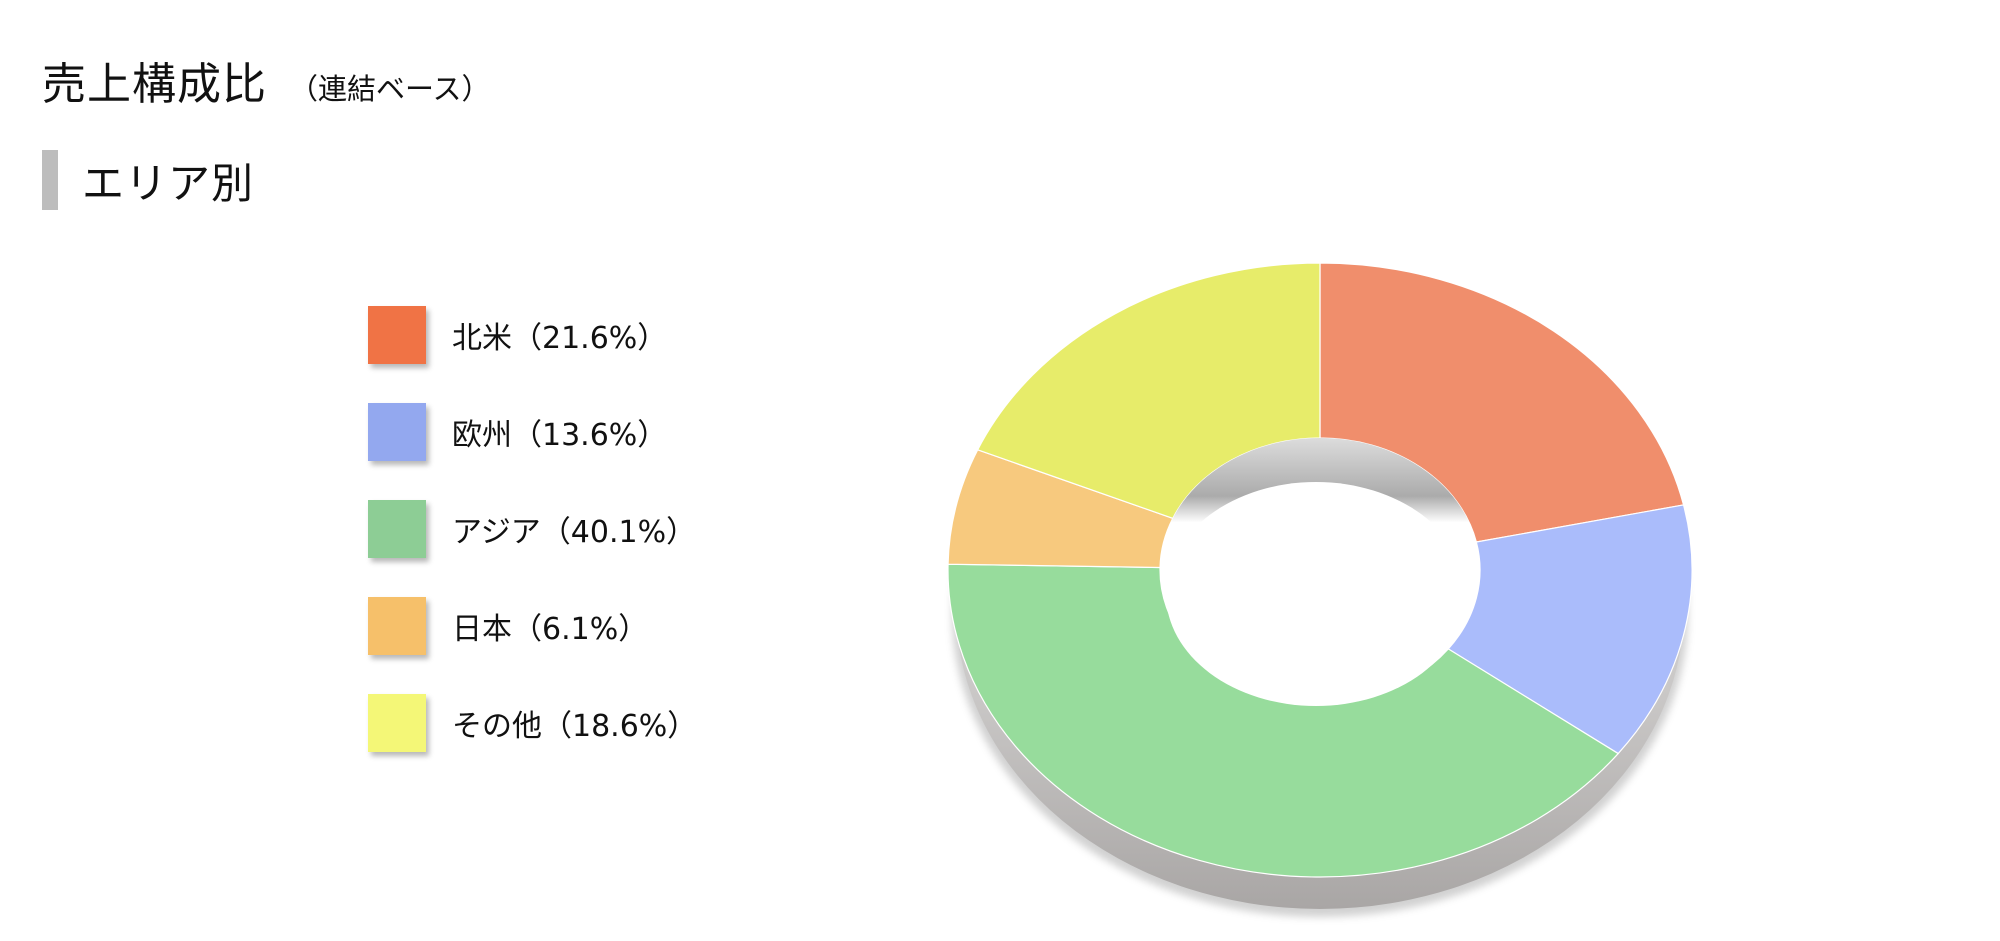  I want to click on donut-hole, so click(1320, 572).